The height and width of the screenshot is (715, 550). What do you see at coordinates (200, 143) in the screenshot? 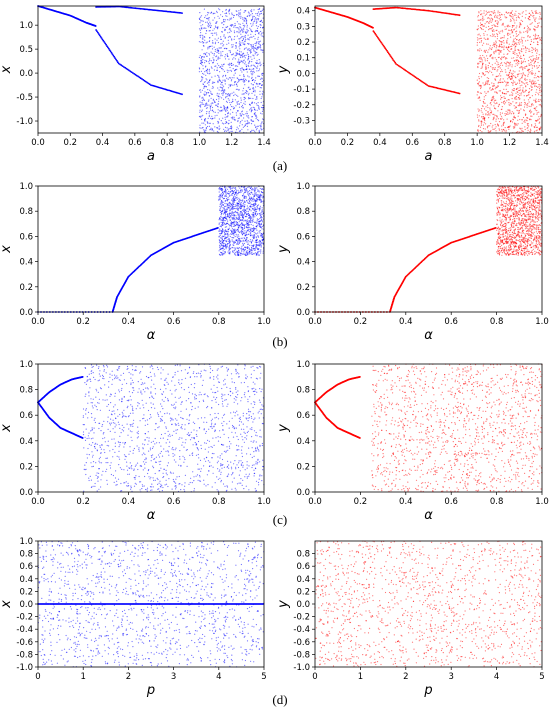
I see `x-tick-label: 1.0` at bounding box center [200, 143].